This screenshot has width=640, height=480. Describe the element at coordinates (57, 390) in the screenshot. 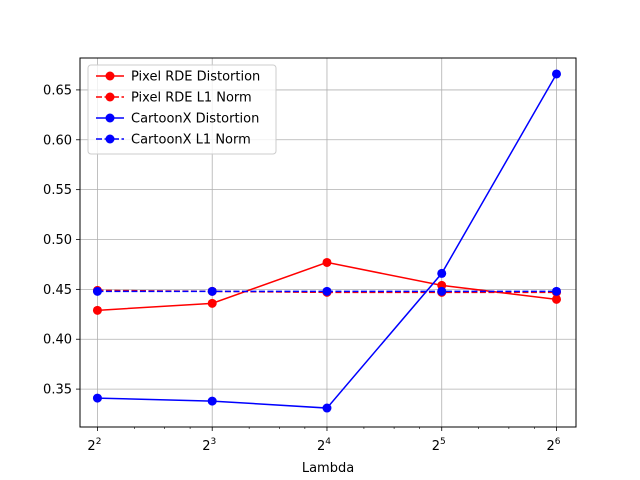

I see `y-tick-label: 0.35` at that location.